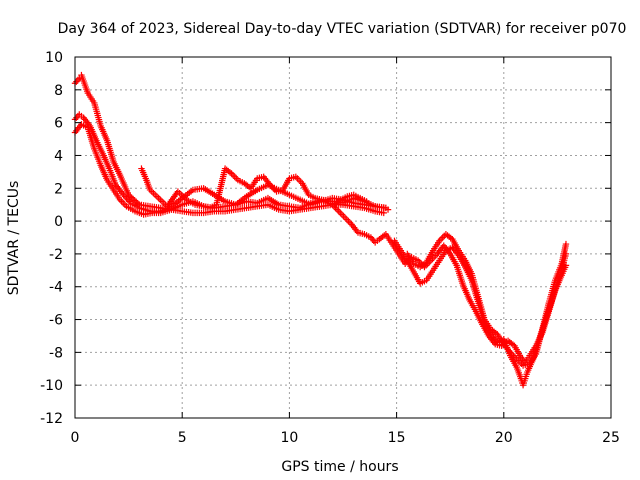 The width and height of the screenshot is (640, 480). Describe the element at coordinates (136, 202) in the screenshot. I see `data-point-interp` at that location.